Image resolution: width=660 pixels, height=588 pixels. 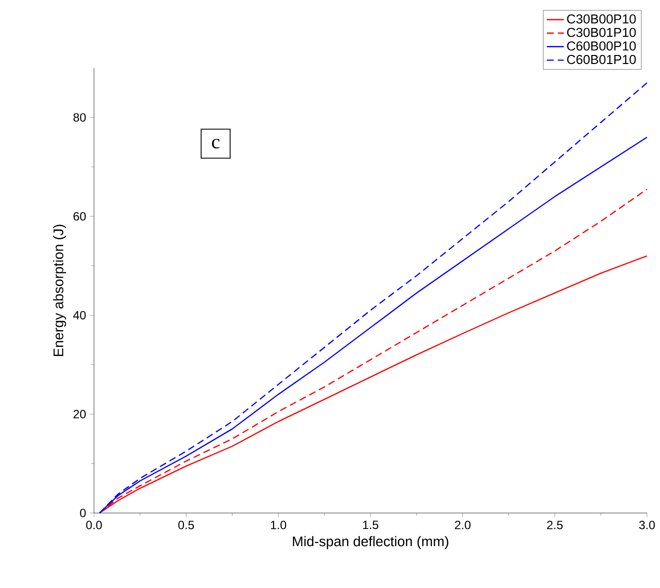 I want to click on x-tick-label: 0.0, so click(x=94, y=525).